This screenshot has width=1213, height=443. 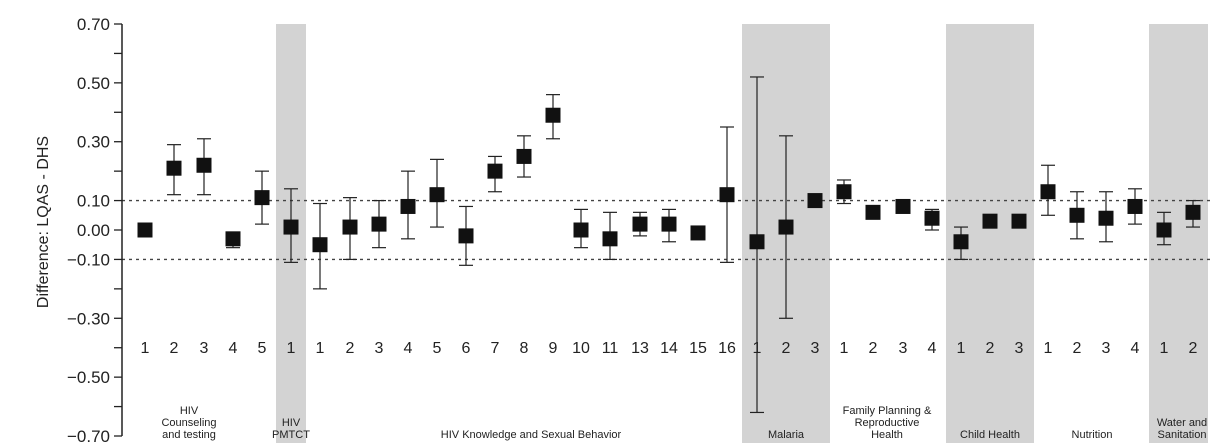 I want to click on y-tick-label: −0.70, so click(x=88, y=435).